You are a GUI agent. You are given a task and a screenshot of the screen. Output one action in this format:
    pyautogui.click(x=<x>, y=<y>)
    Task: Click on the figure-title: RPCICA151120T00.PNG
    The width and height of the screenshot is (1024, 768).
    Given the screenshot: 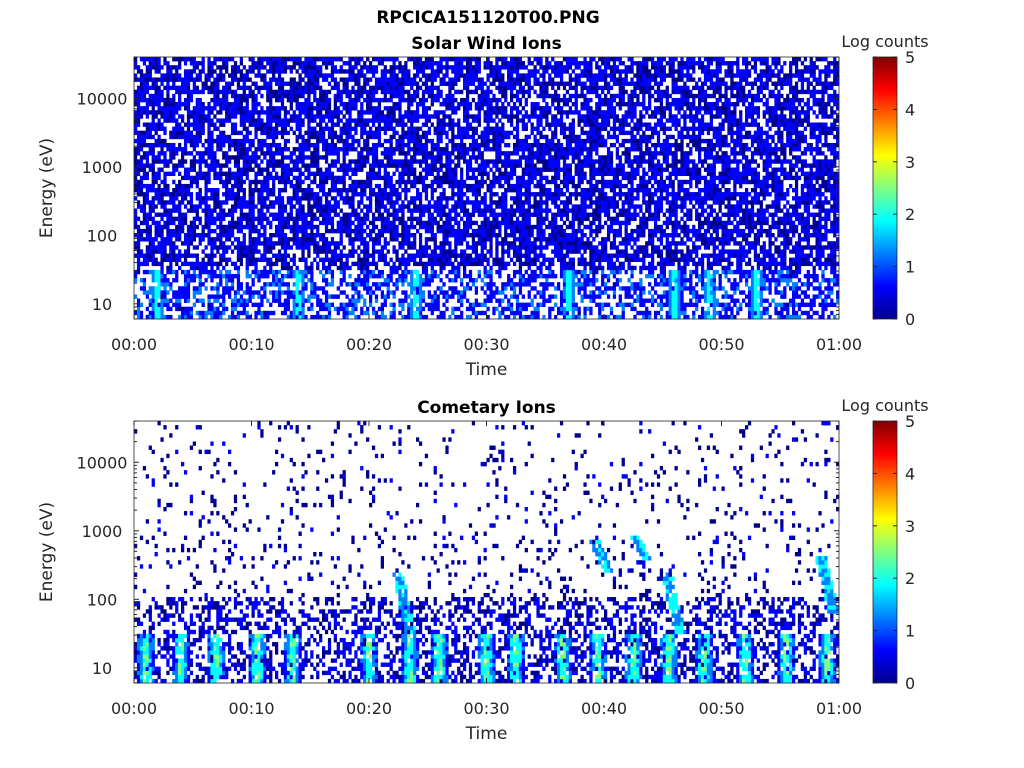 What is the action you would take?
    pyautogui.click(x=488, y=18)
    